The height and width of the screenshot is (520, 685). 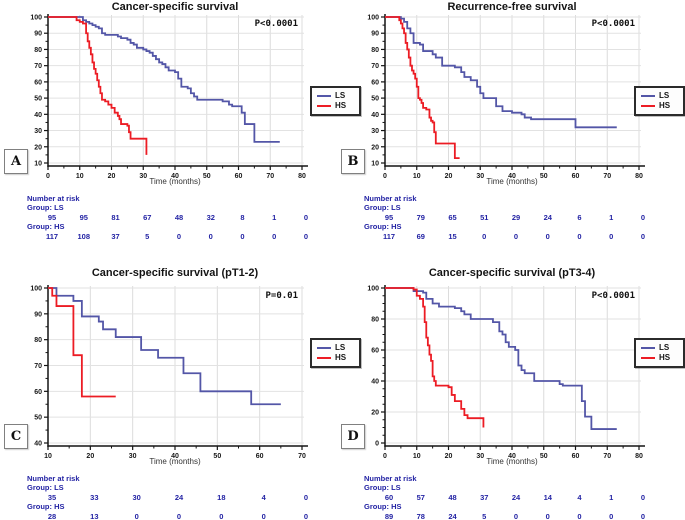 What do you see at coordinates (484, 497) in the screenshot?
I see `risk-count: 37` at bounding box center [484, 497].